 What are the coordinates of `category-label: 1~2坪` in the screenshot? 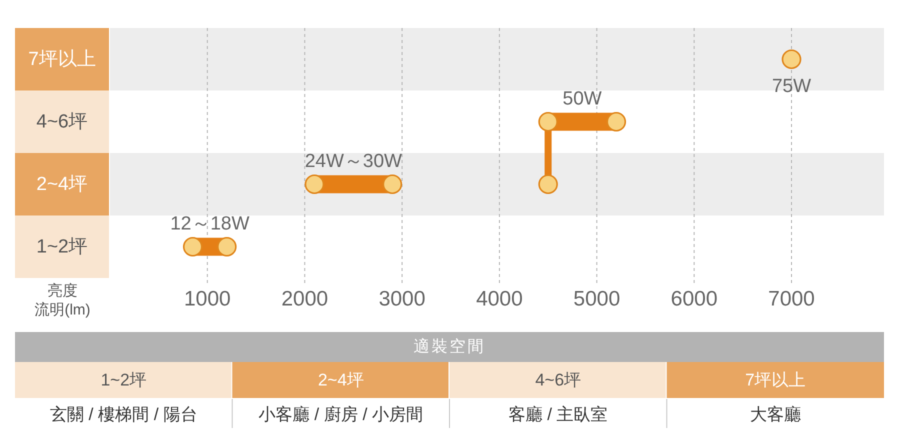 It's located at (123, 380).